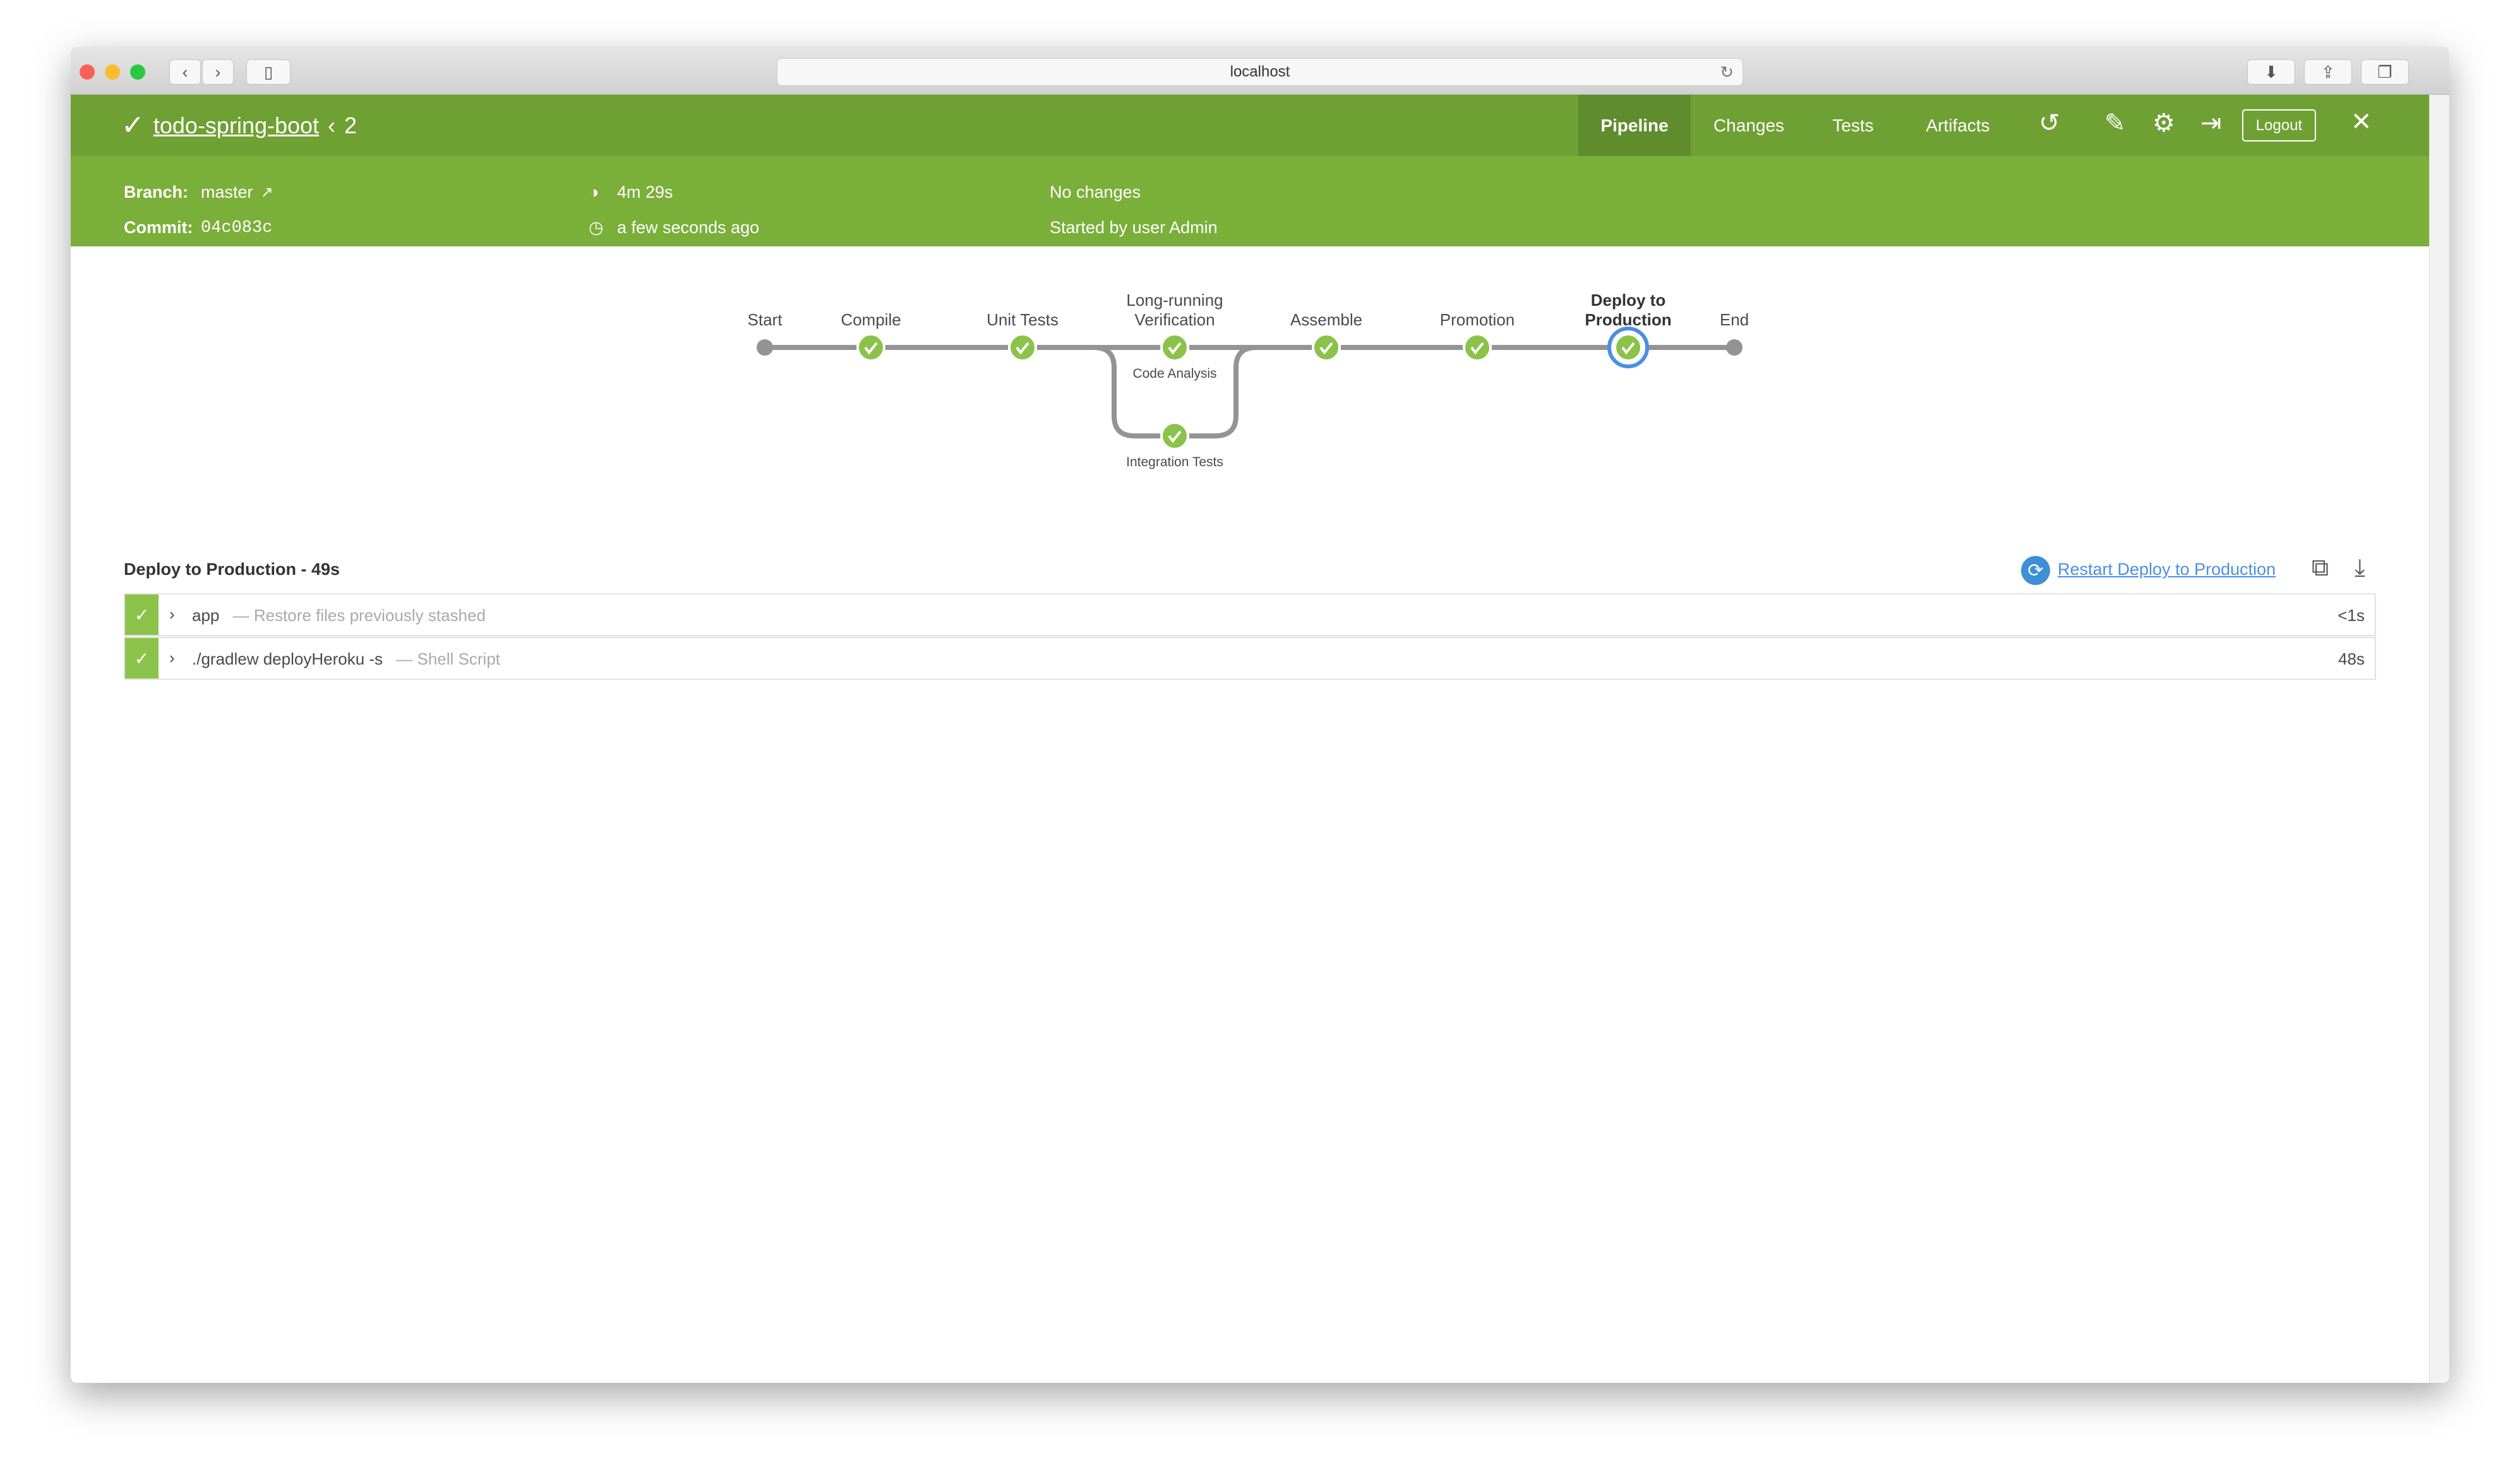 The width and height of the screenshot is (2520, 1477). Describe the element at coordinates (1174, 462) in the screenshot. I see `parallel-label-integration-tests: Integration Tests` at that location.